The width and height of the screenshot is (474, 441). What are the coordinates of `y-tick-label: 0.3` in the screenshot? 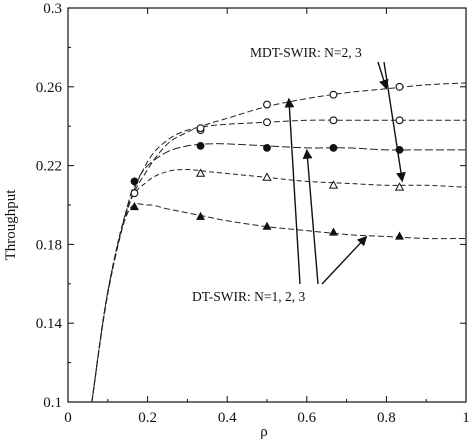 It's located at (52, 9).